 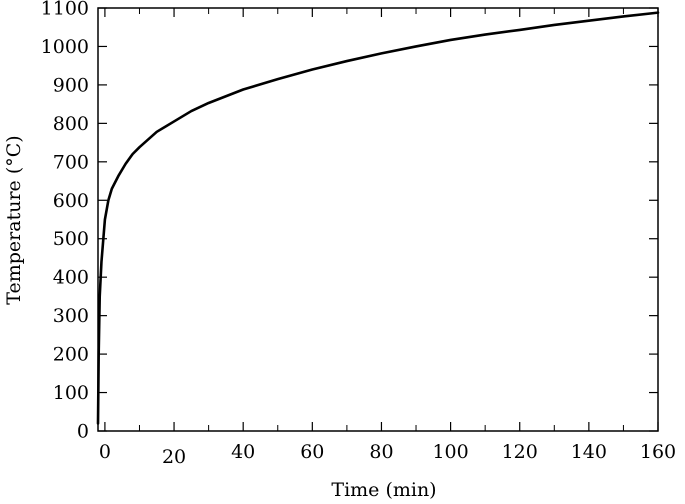 What do you see at coordinates (71, 239) in the screenshot?
I see `y-tick-label: 500` at bounding box center [71, 239].